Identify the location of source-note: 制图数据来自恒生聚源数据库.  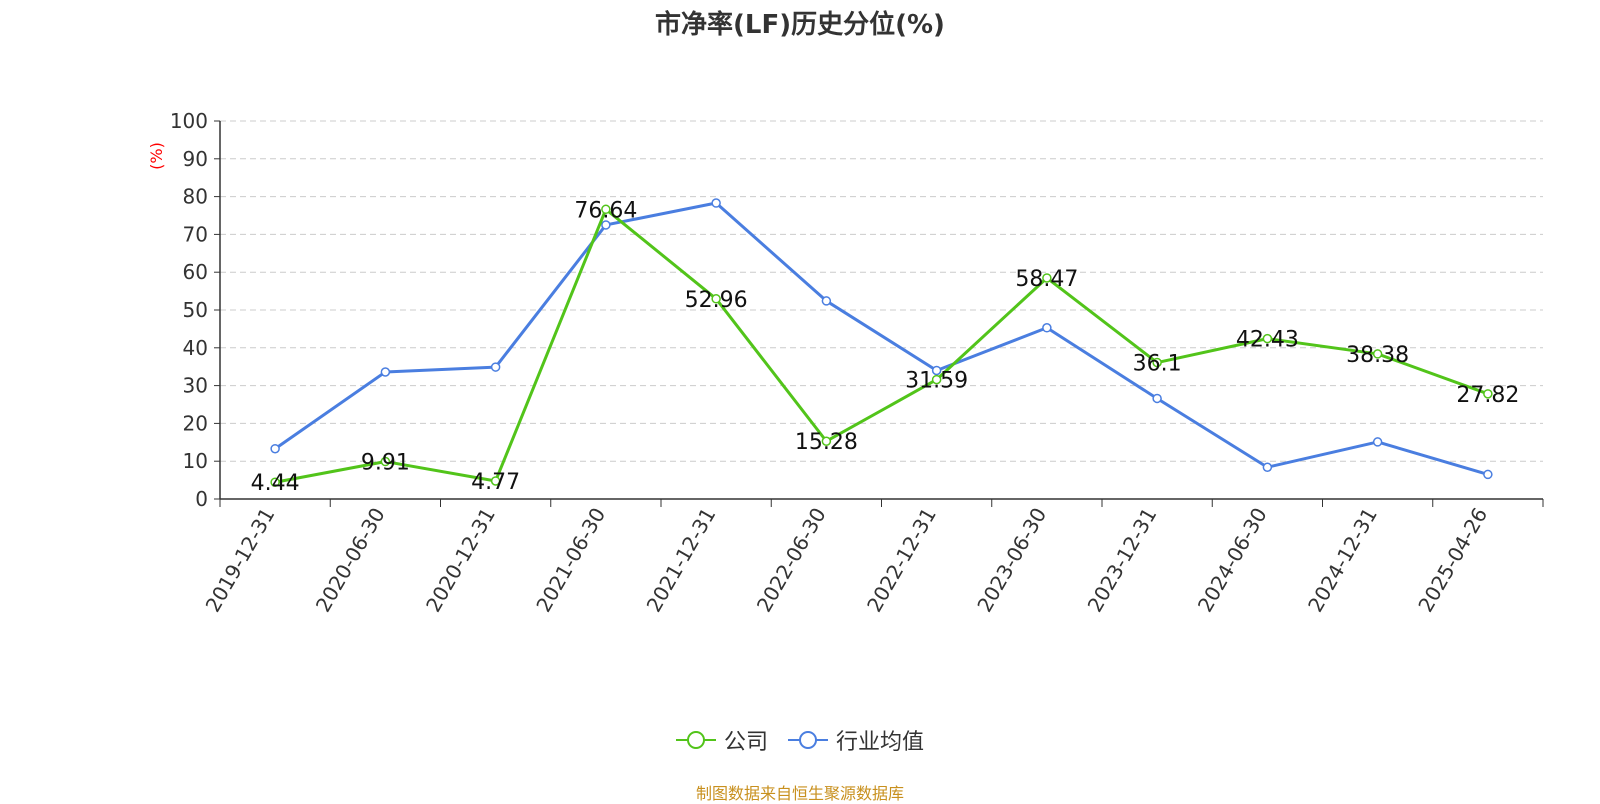
(799, 793).